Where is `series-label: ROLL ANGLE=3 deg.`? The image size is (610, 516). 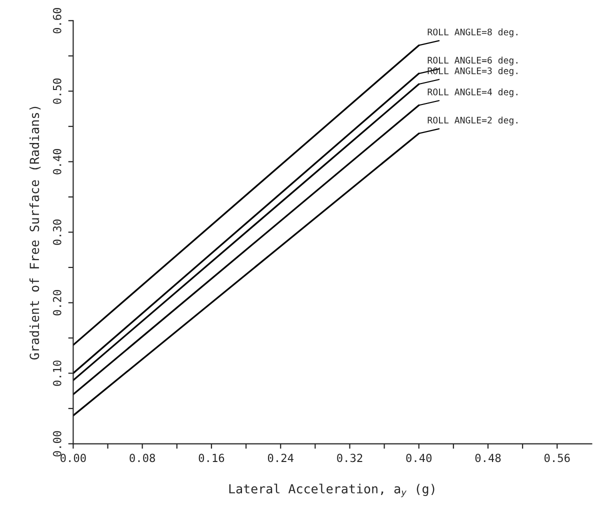 series-label: ROLL ANGLE=3 deg. is located at coordinates (473, 71).